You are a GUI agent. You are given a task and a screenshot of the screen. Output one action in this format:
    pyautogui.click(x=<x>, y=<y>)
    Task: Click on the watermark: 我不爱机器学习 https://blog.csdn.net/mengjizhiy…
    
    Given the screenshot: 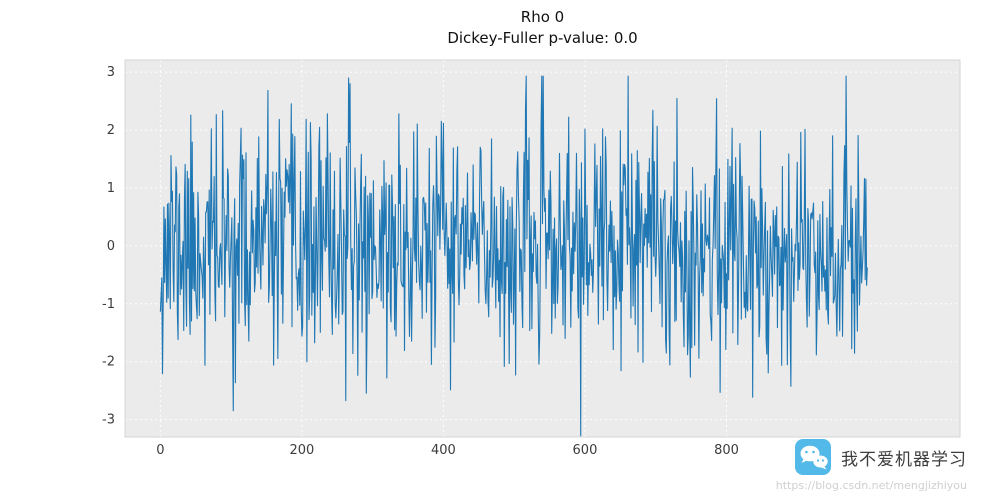 What is the action you would take?
    pyautogui.click(x=871, y=465)
    